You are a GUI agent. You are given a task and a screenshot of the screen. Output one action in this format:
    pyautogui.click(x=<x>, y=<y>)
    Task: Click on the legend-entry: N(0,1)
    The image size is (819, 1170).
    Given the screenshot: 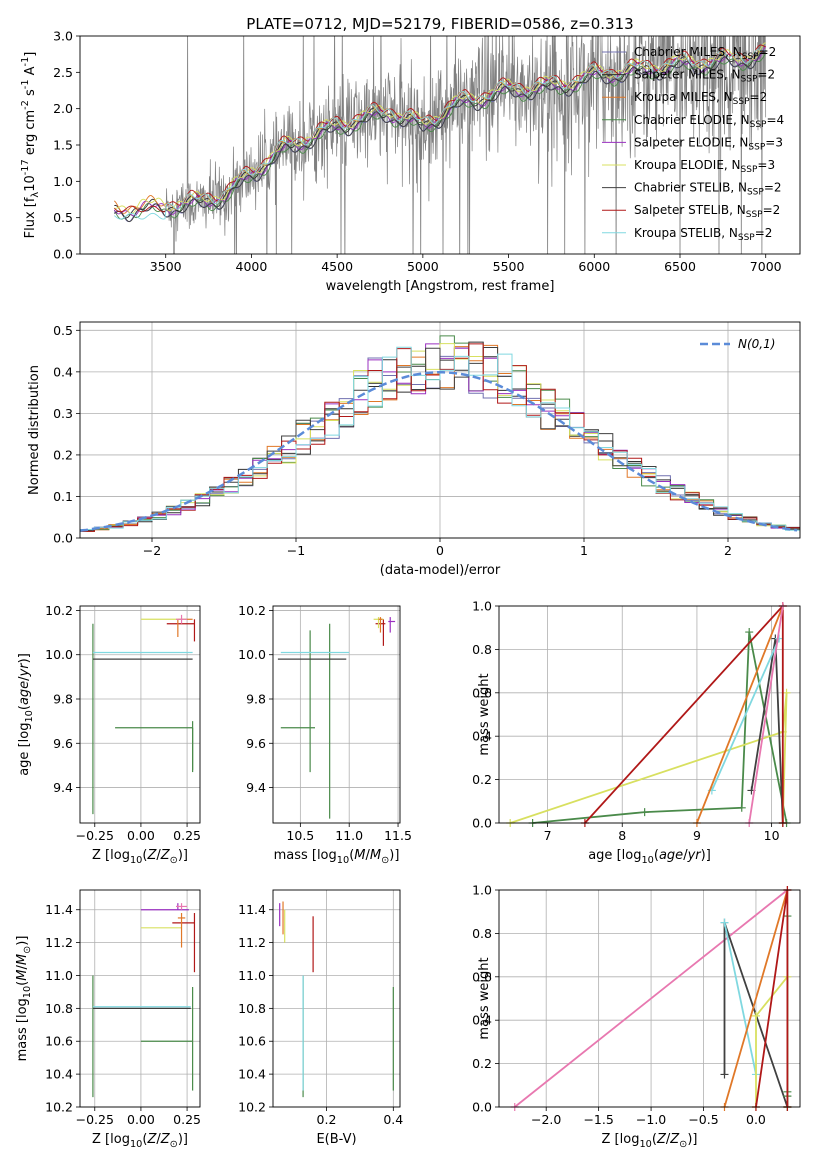 What is the action you would take?
    pyautogui.click(x=756, y=344)
    